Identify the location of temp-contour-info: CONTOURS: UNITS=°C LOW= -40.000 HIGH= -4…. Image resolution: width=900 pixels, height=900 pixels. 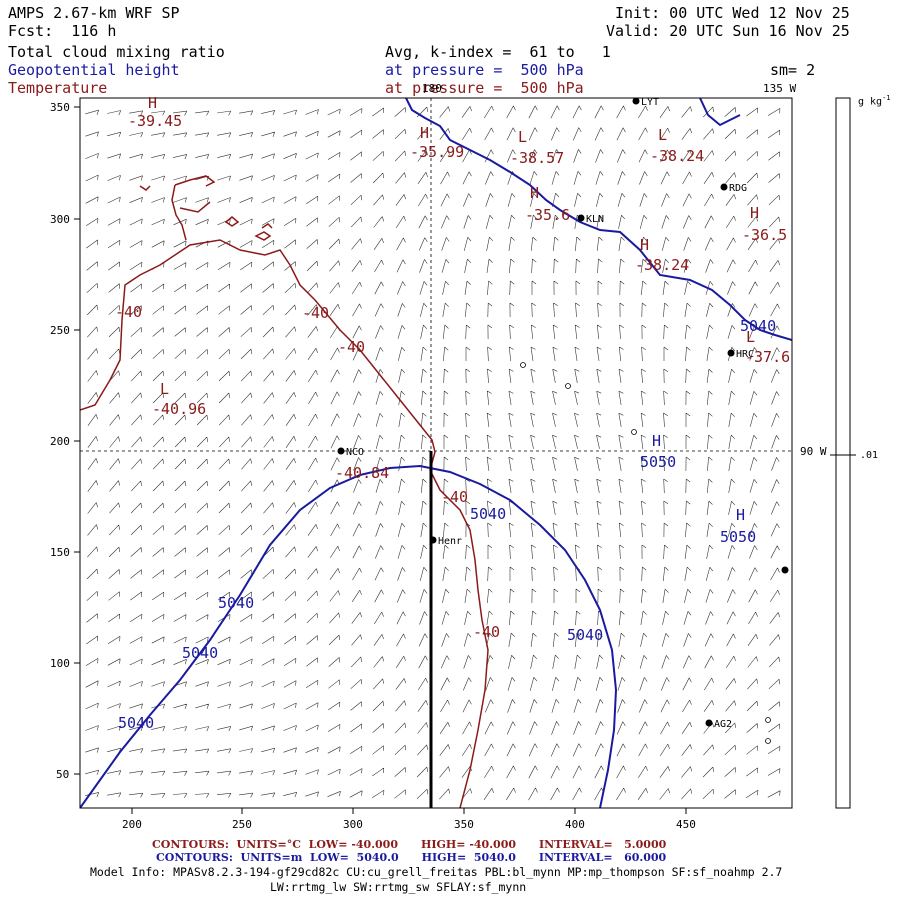
(409, 844).